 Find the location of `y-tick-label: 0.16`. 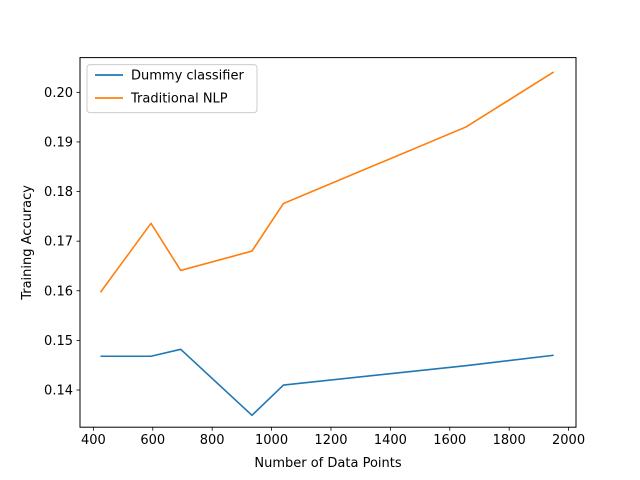

y-tick-label: 0.16 is located at coordinates (58, 291).